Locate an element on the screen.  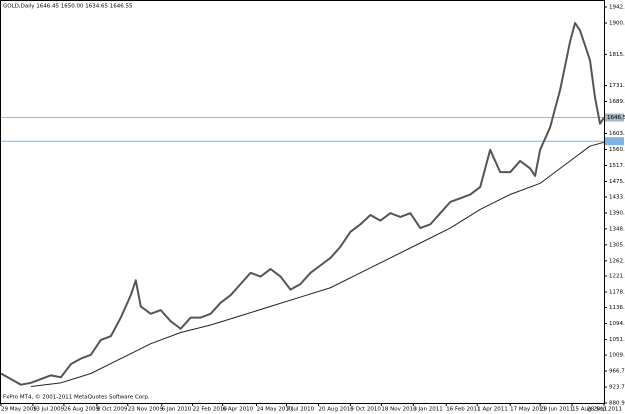
y-tick-label: 880.90 is located at coordinates (617, 404).